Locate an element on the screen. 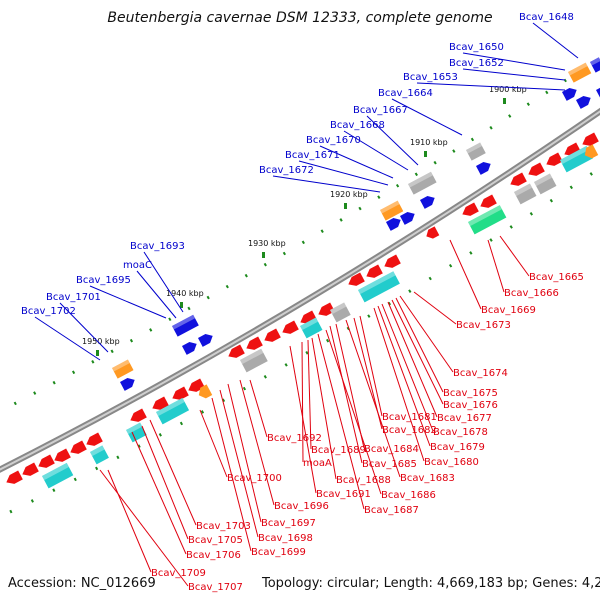 The width and height of the screenshot is (600, 600). gene-label-minus: Bcav_1687 is located at coordinates (391, 510).